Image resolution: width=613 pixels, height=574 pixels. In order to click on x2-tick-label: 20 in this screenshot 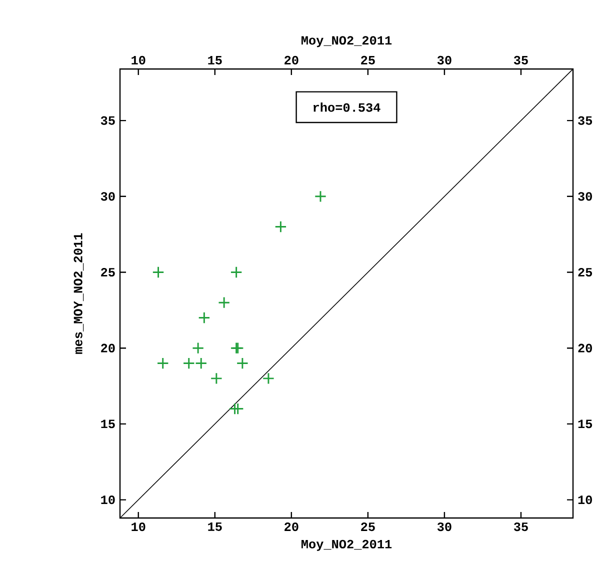, I will do `click(291, 527)`.